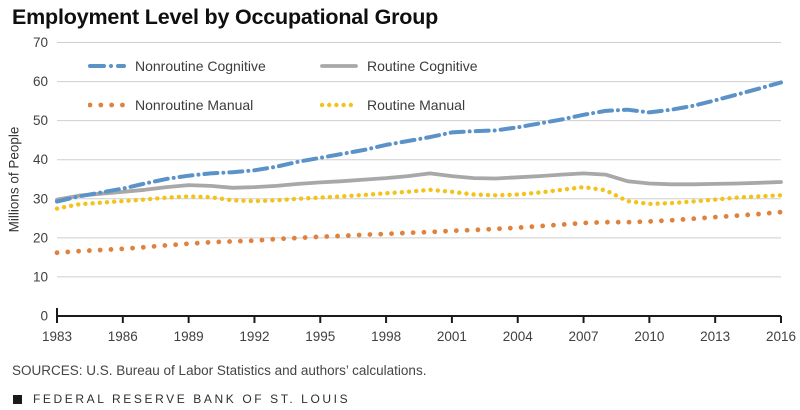 The width and height of the screenshot is (800, 410). Describe the element at coordinates (339, 105) in the screenshot. I see `routine-manual-line-swatch` at that location.